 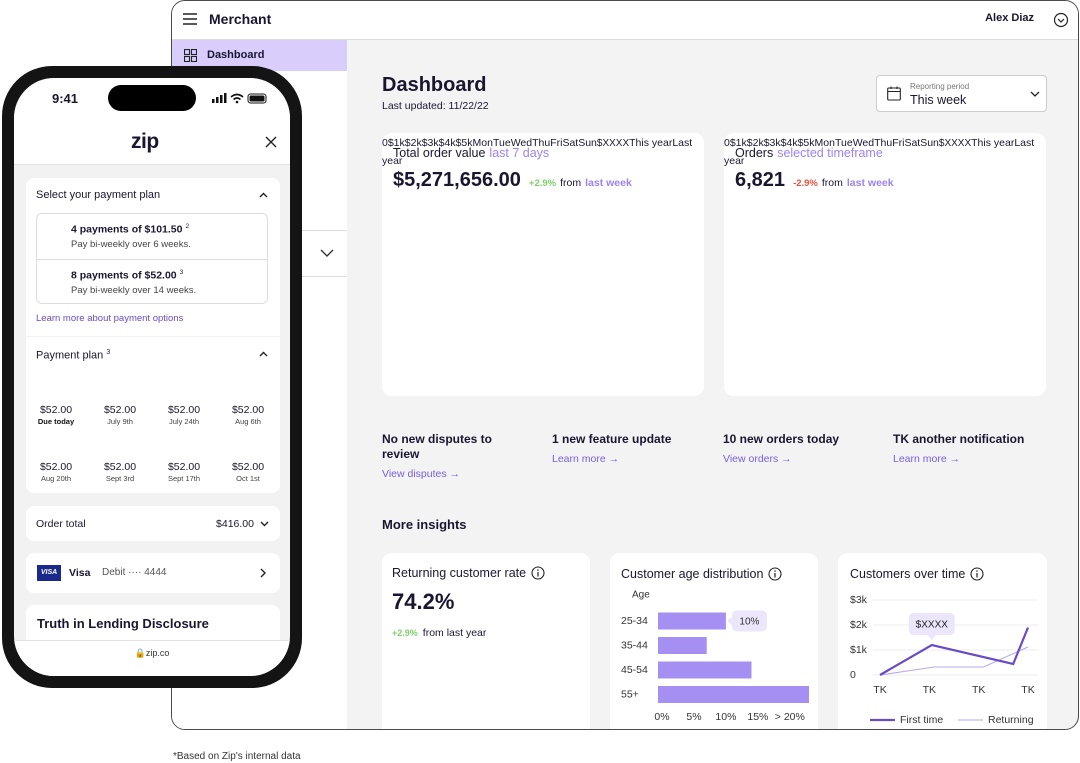 What do you see at coordinates (1009, 18) in the screenshot?
I see `user-name: Alex Diaz` at bounding box center [1009, 18].